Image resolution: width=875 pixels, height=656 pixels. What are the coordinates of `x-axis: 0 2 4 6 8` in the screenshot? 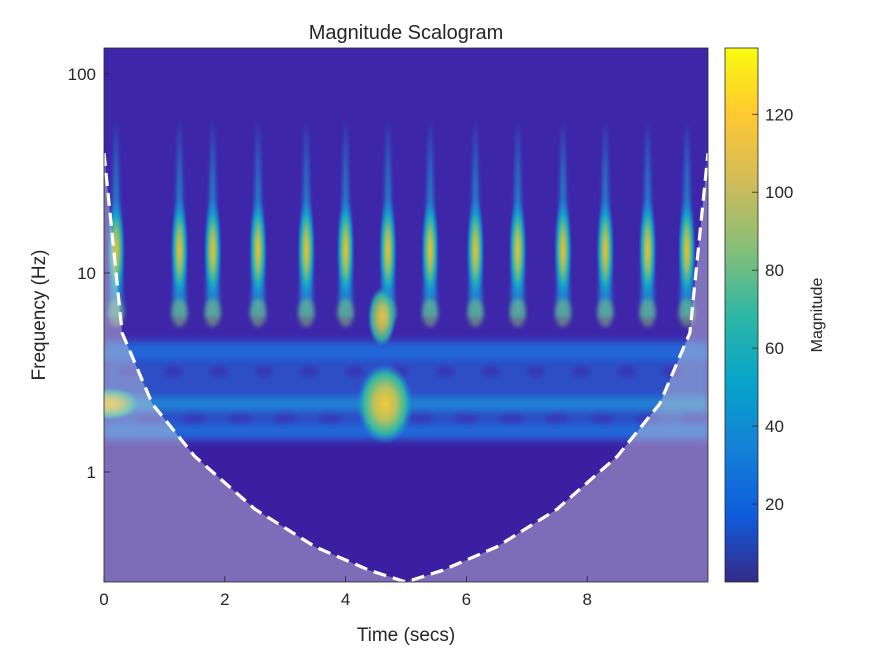 It's located at (345, 592).